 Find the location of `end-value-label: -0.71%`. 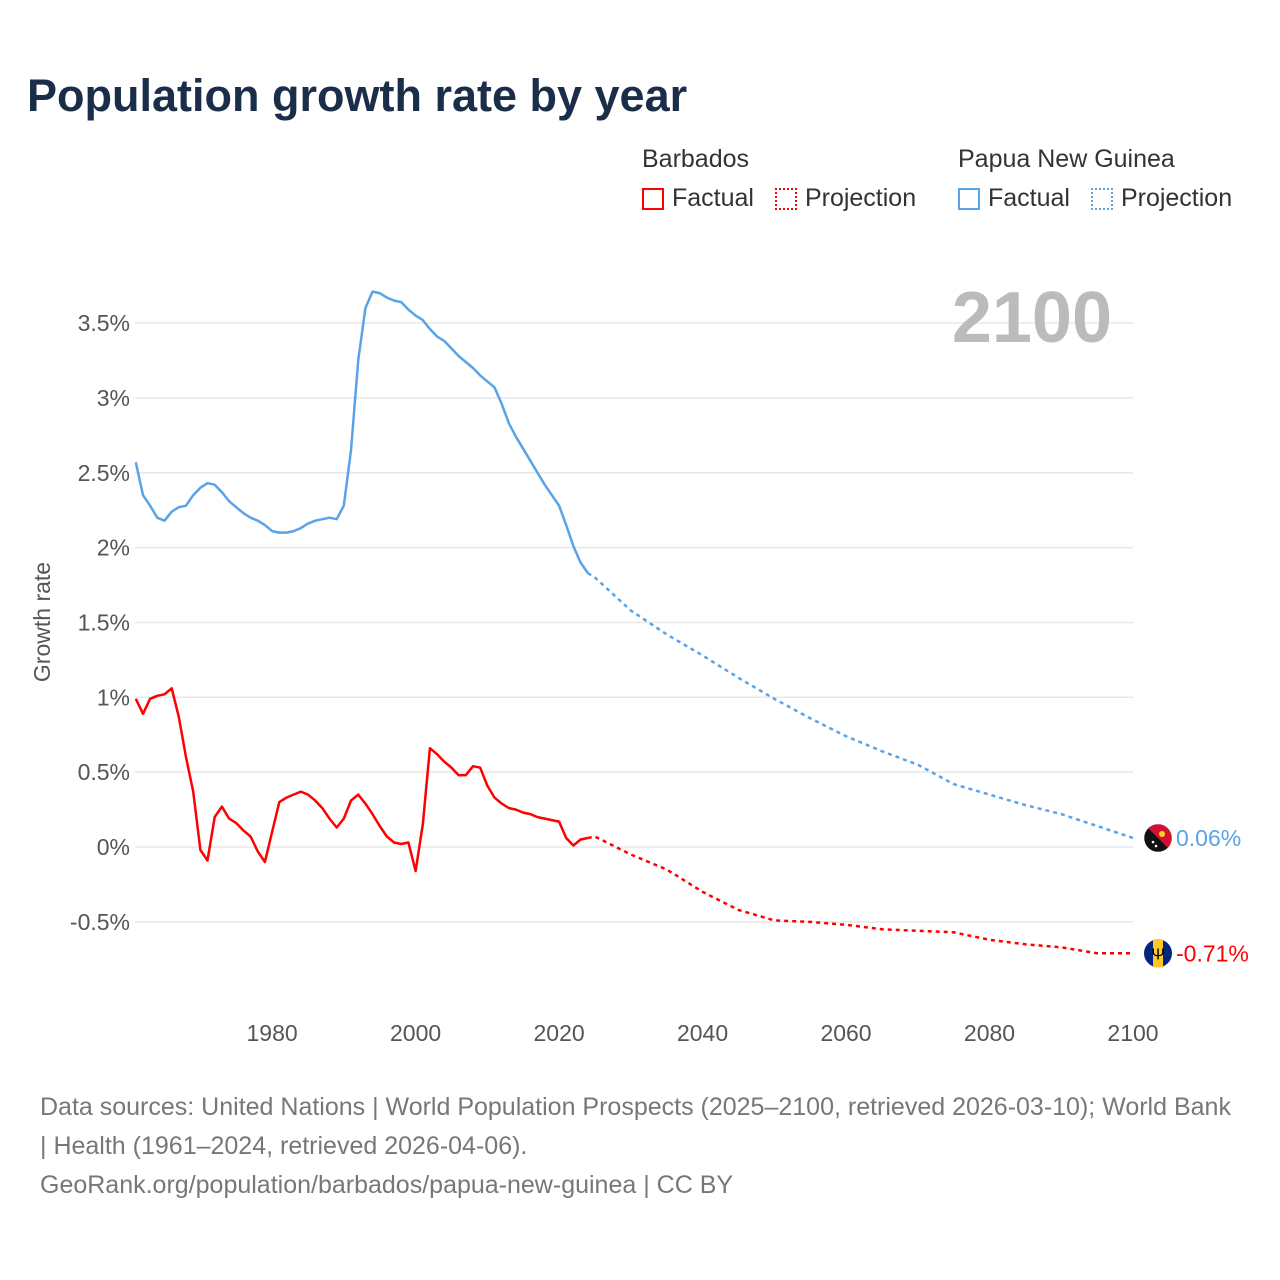

end-value-label: -0.71% is located at coordinates (1212, 953).